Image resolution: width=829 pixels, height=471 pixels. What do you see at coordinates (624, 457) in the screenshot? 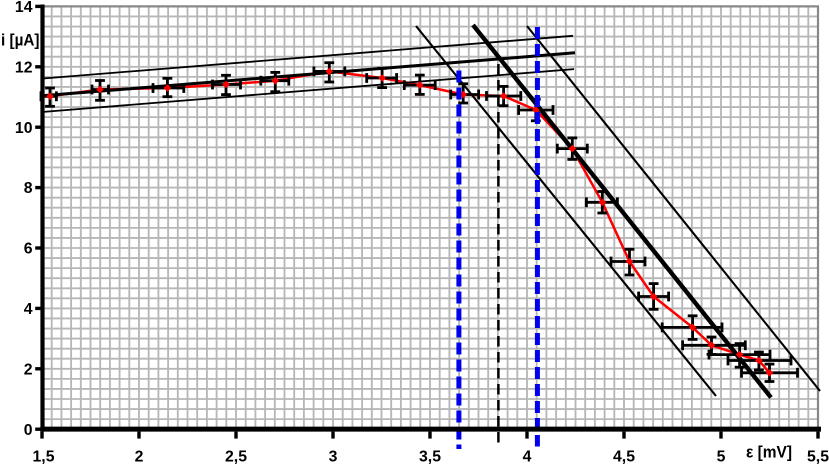
I see `svg-text: 4,5` at bounding box center [624, 457].